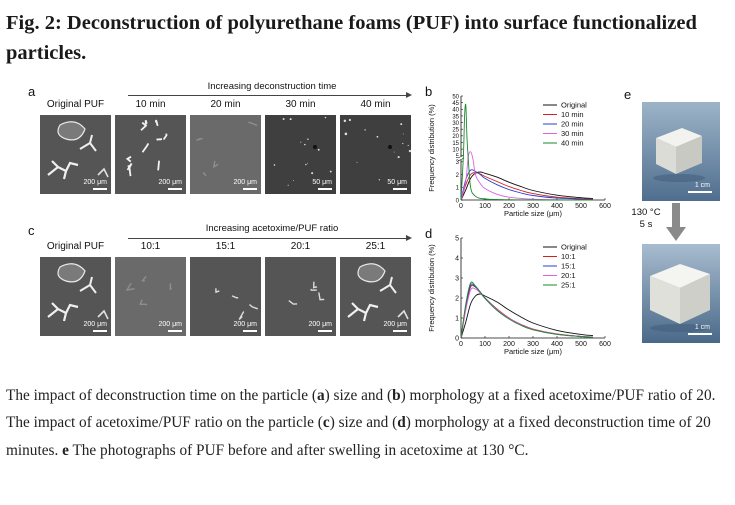  What do you see at coordinates (457, 298) in the screenshot?
I see `y-tick-label: 2` at bounding box center [457, 298].